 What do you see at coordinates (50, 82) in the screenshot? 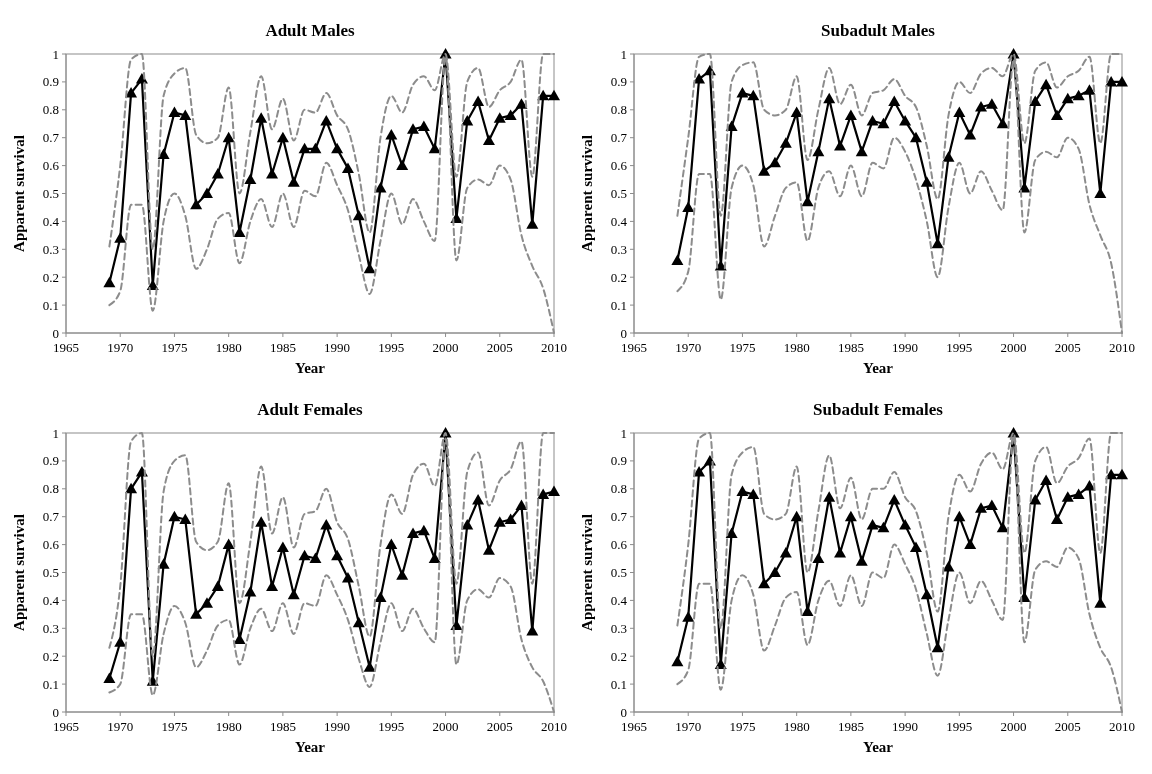
I see `y-tick-label: 0.9` at bounding box center [50, 82].